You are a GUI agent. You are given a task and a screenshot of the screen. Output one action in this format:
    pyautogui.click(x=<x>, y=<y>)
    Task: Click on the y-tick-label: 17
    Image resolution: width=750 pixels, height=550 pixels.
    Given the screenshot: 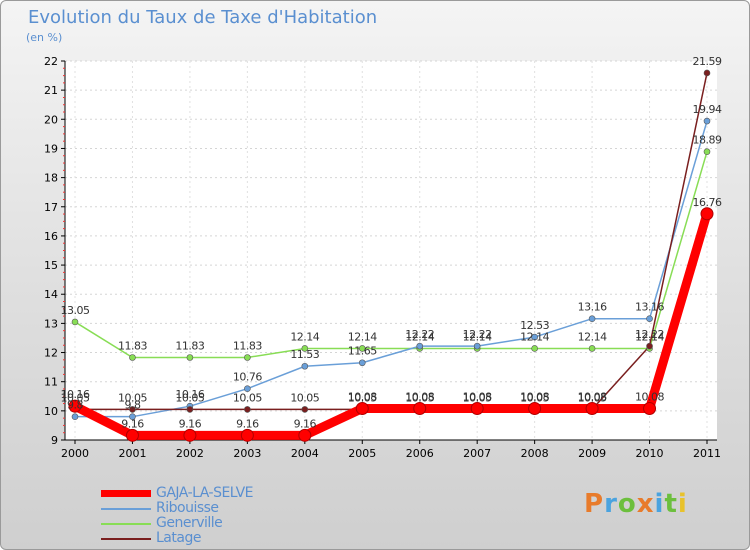 What is the action you would take?
    pyautogui.click(x=51, y=207)
    